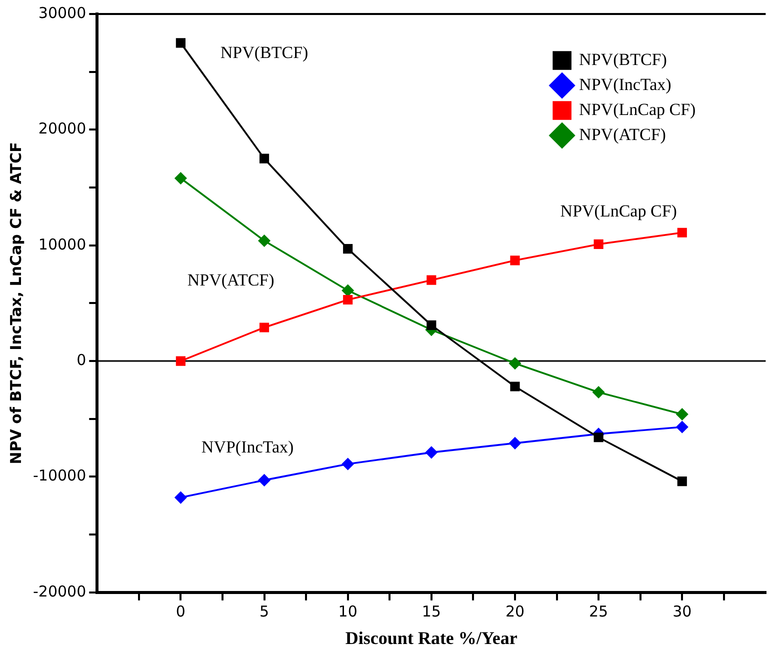 This screenshot has width=773, height=658. I want to click on y-tick-label: 10000, so click(62, 244).